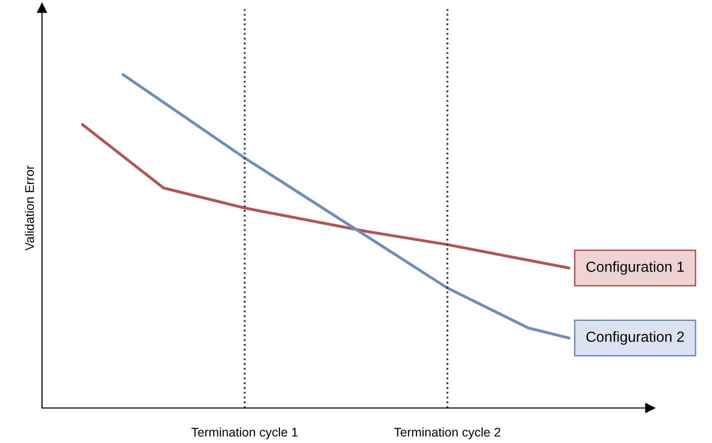  What do you see at coordinates (635, 338) in the screenshot?
I see `series-label: Configuration 2` at bounding box center [635, 338].